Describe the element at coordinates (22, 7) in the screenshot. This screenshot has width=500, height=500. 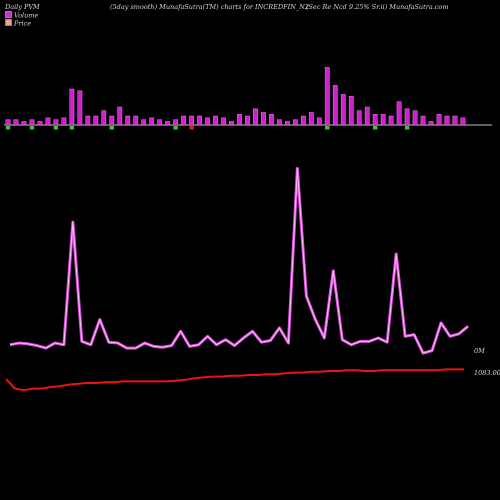
I see `chart-header-left: Daily PVM` at that location.